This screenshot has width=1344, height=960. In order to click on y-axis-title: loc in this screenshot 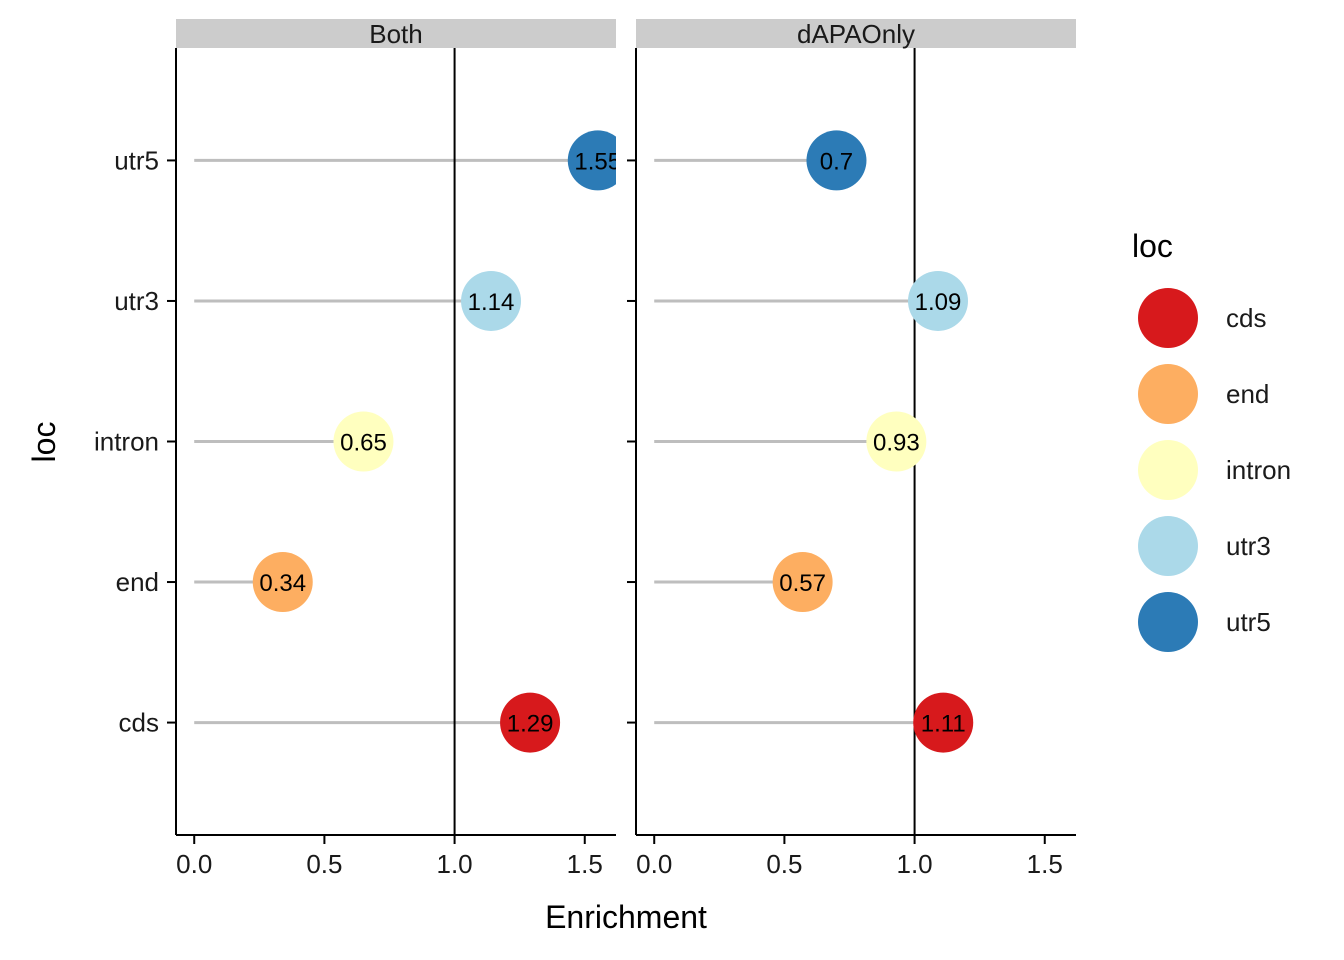, I will do `click(44, 442)`.